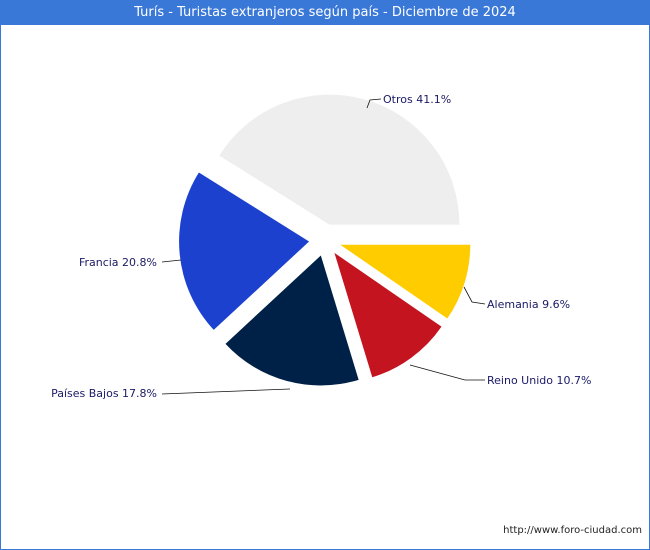 The width and height of the screenshot is (650, 550). What do you see at coordinates (104, 393) in the screenshot?
I see `slice-label: Países Bajos 17.8%` at bounding box center [104, 393].